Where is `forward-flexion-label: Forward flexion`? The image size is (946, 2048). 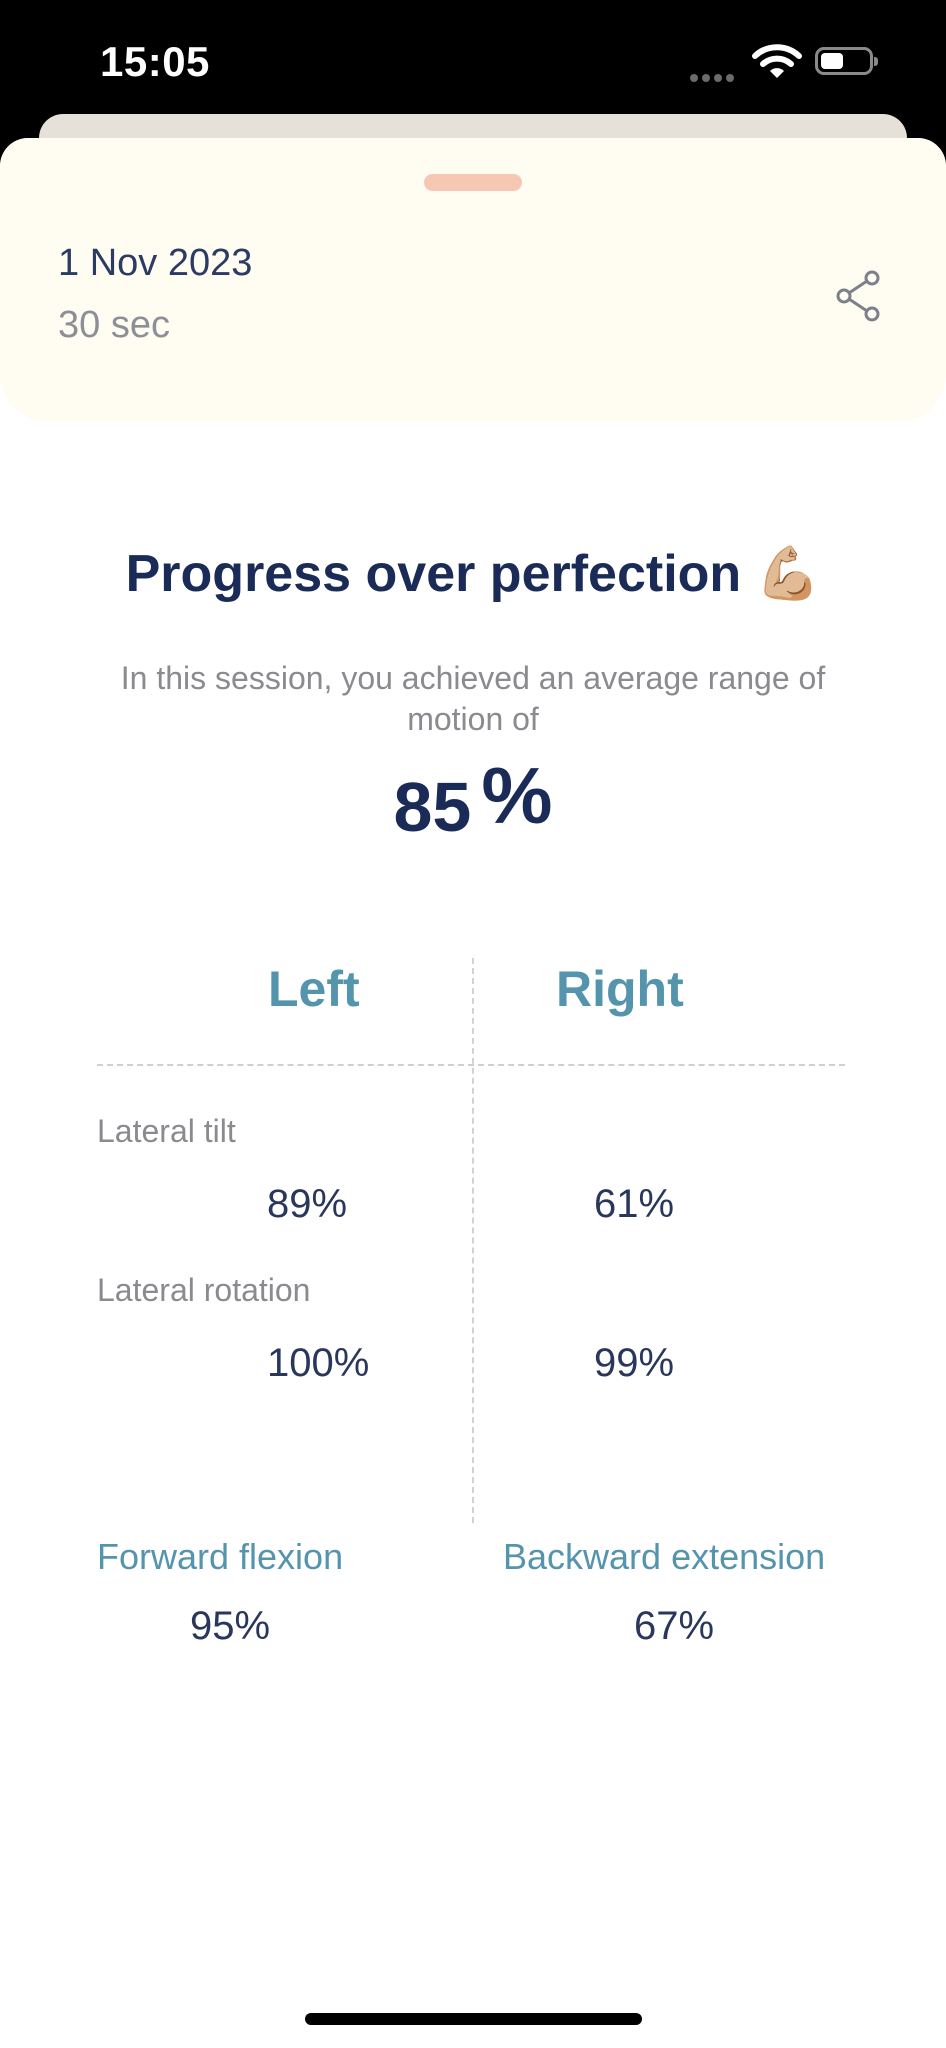
forward-flexion-label: Forward flexion is located at coordinates (220, 1556).